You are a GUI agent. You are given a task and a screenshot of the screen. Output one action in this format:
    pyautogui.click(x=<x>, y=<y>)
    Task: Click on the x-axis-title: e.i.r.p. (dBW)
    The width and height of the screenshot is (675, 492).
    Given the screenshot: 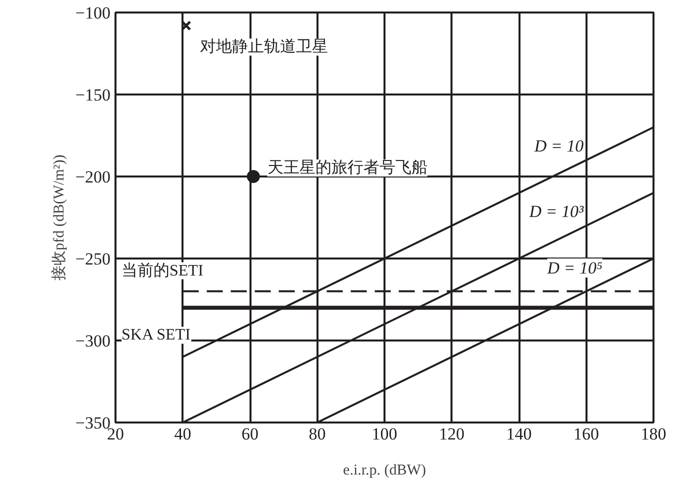 What is the action you would take?
    pyautogui.click(x=384, y=470)
    